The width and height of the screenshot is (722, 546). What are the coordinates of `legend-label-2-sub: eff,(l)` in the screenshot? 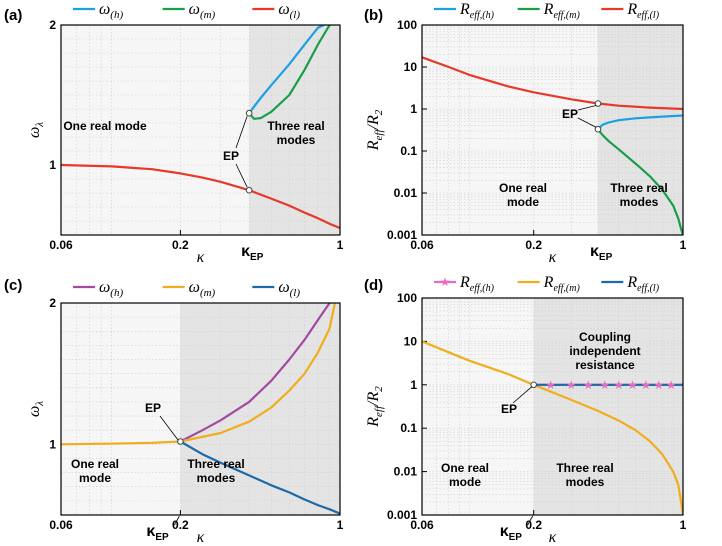 It's located at (648, 15).